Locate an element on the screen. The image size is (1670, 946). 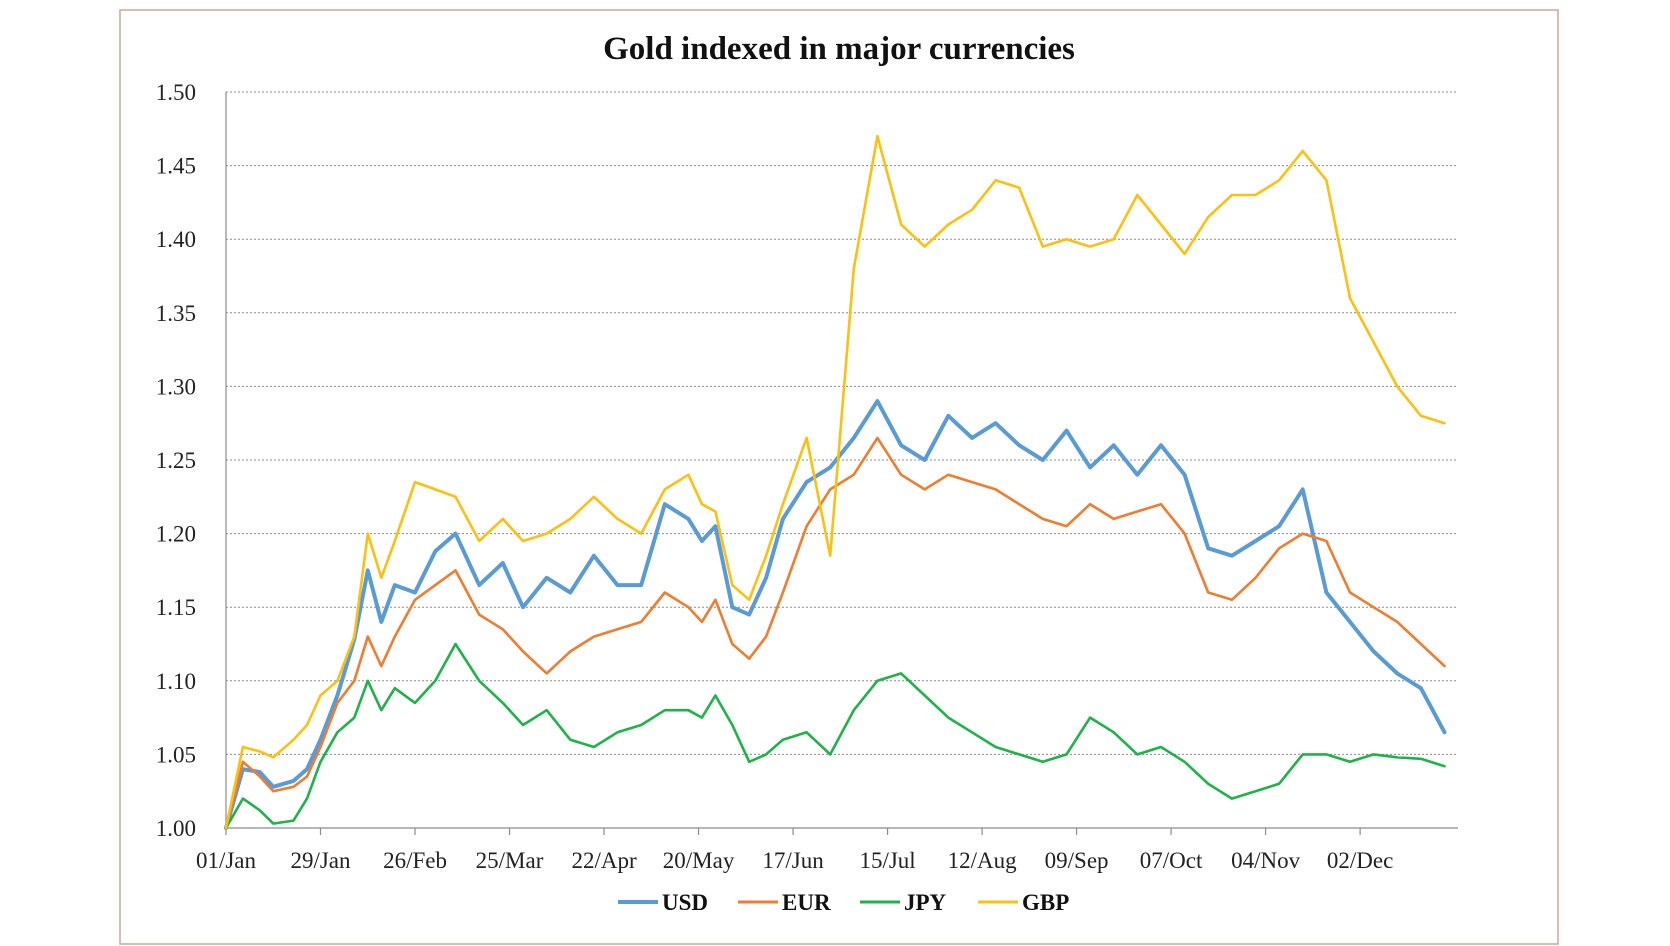
legend-label-jpy: JPY is located at coordinates (925, 902).